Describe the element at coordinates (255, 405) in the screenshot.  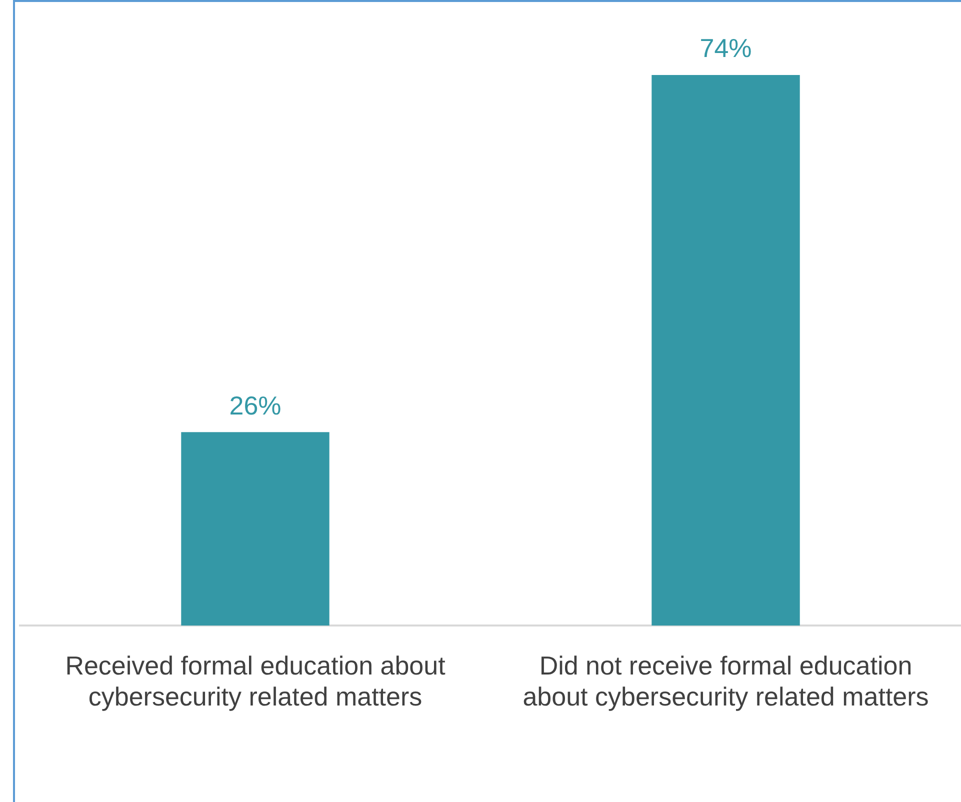
I see `data-label: 26%` at that location.